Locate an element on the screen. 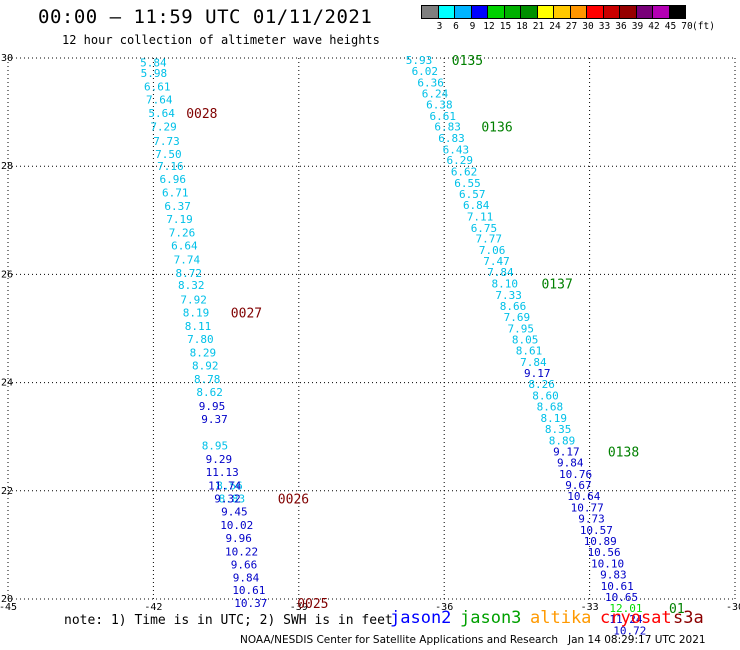 This screenshot has width=740, height=650. wave-height-value: 10.56 is located at coordinates (604, 552).